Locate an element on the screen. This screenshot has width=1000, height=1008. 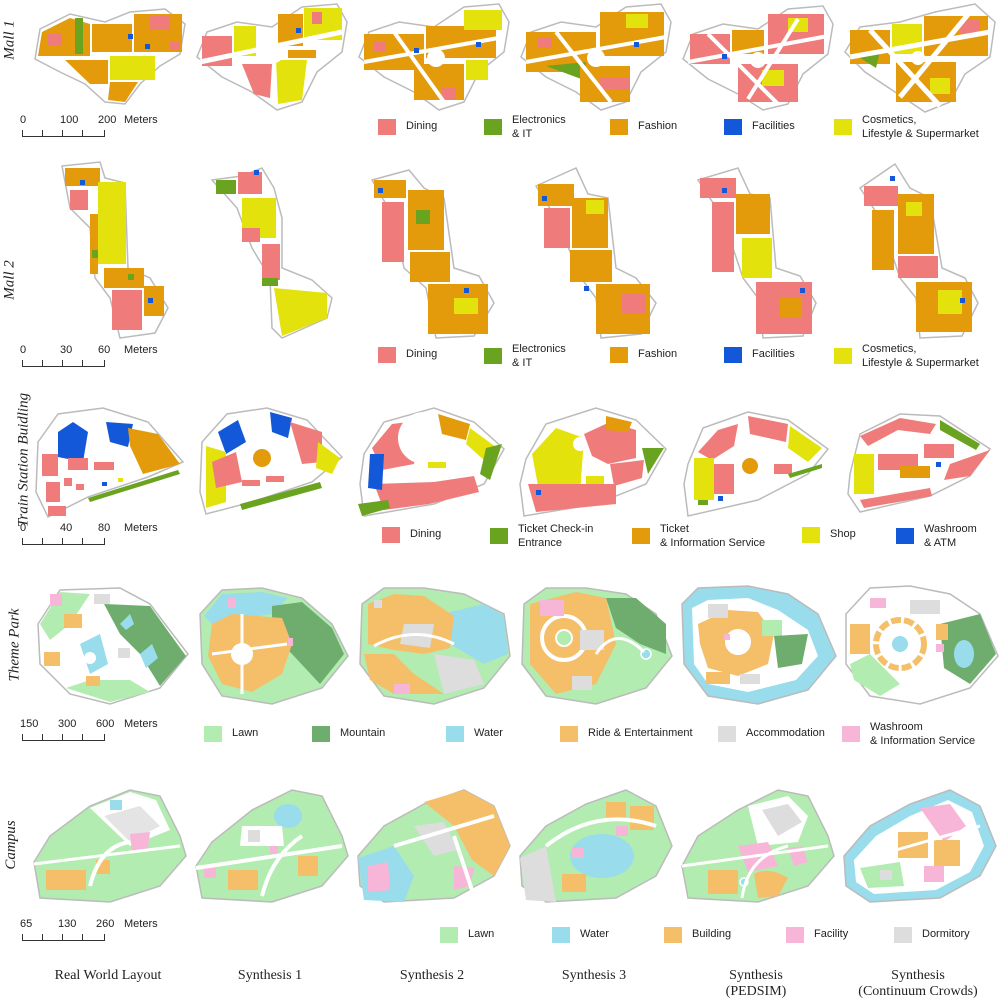
column-label-pedsim: Synthesis (PEDSIM) is located at coordinates (756, 983).